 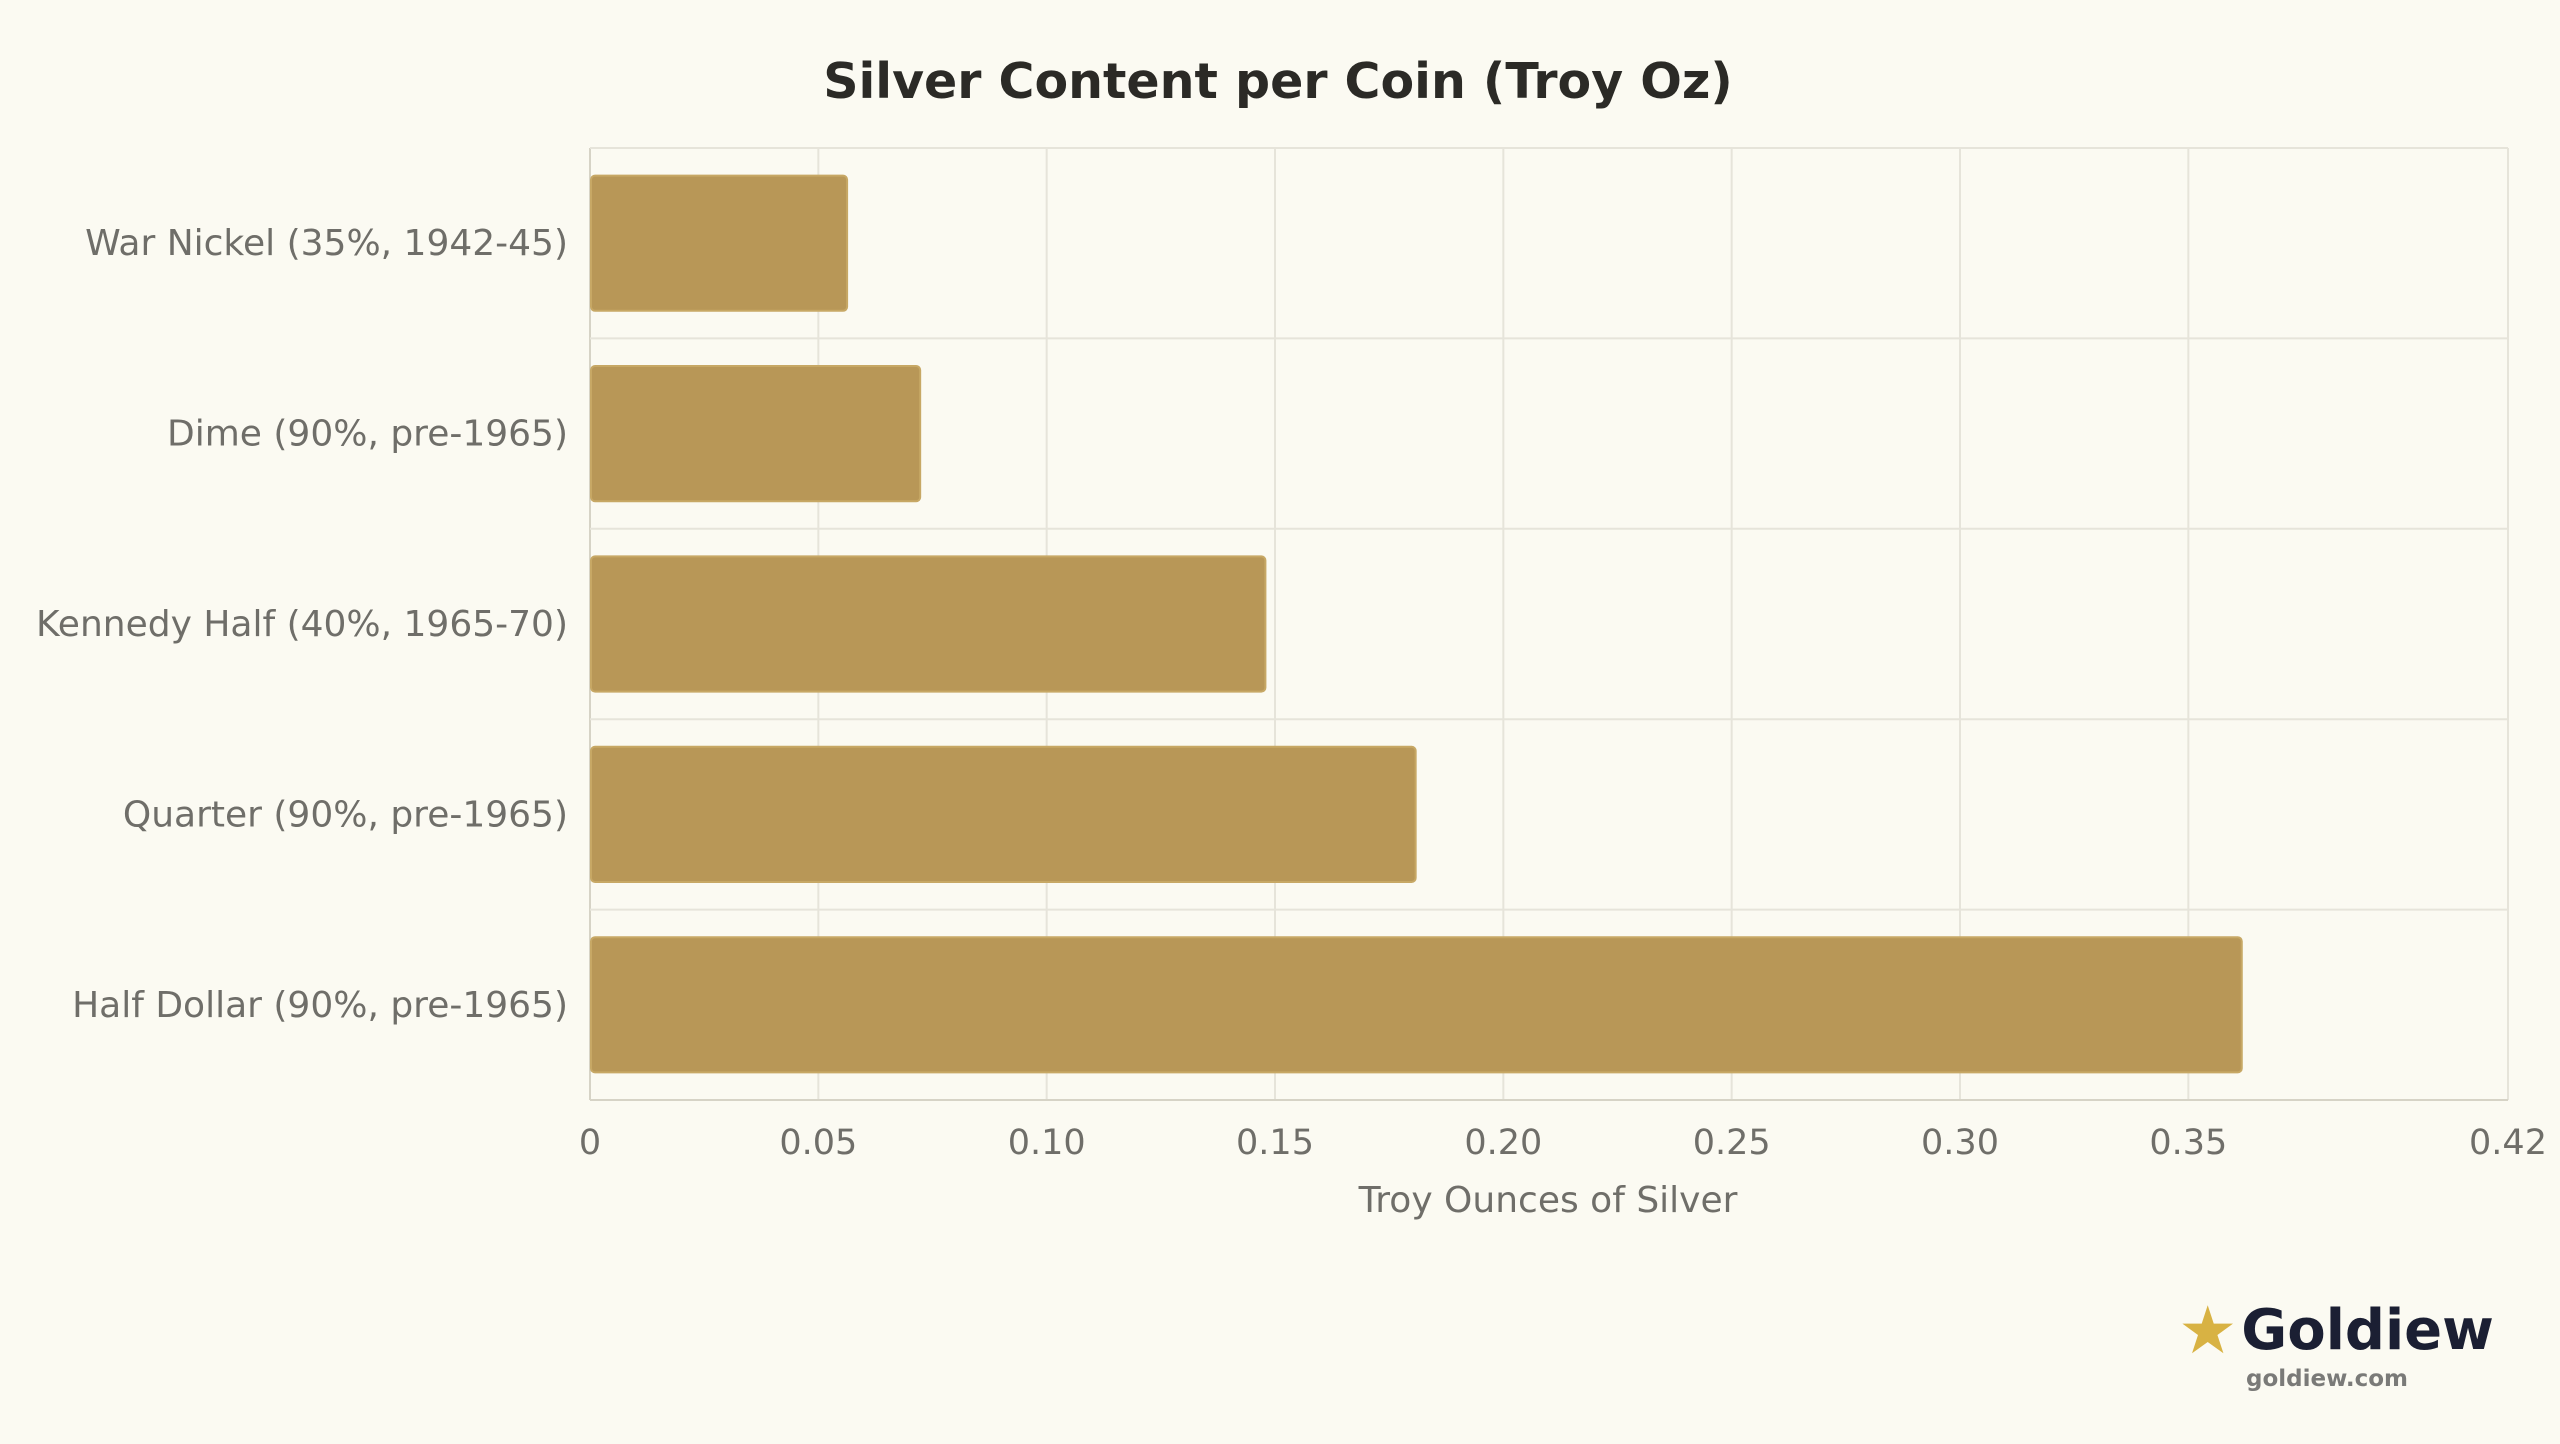 What do you see at coordinates (326, 243) in the screenshot?
I see `category-label: War Nickel (35%, 1942-45)` at bounding box center [326, 243].